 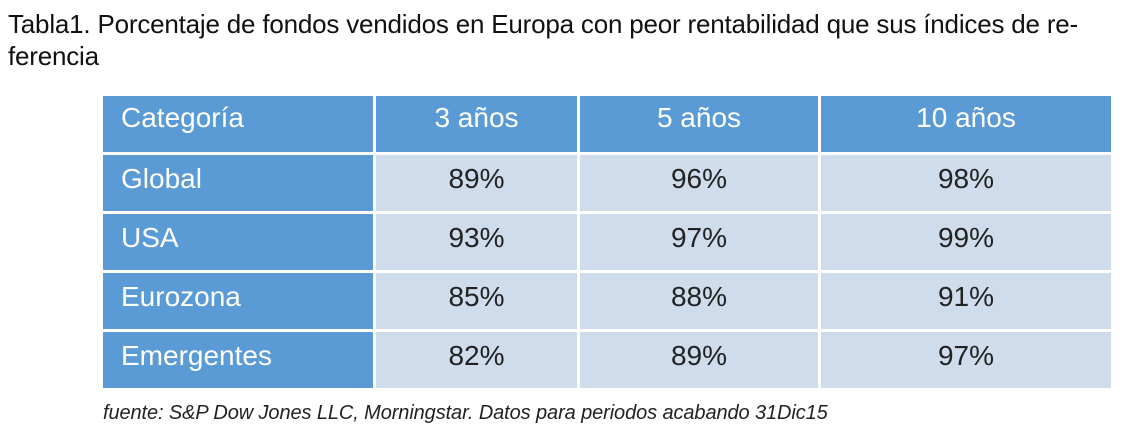 What do you see at coordinates (966, 183) in the screenshot?
I see `cell-10-years: 98%` at bounding box center [966, 183].